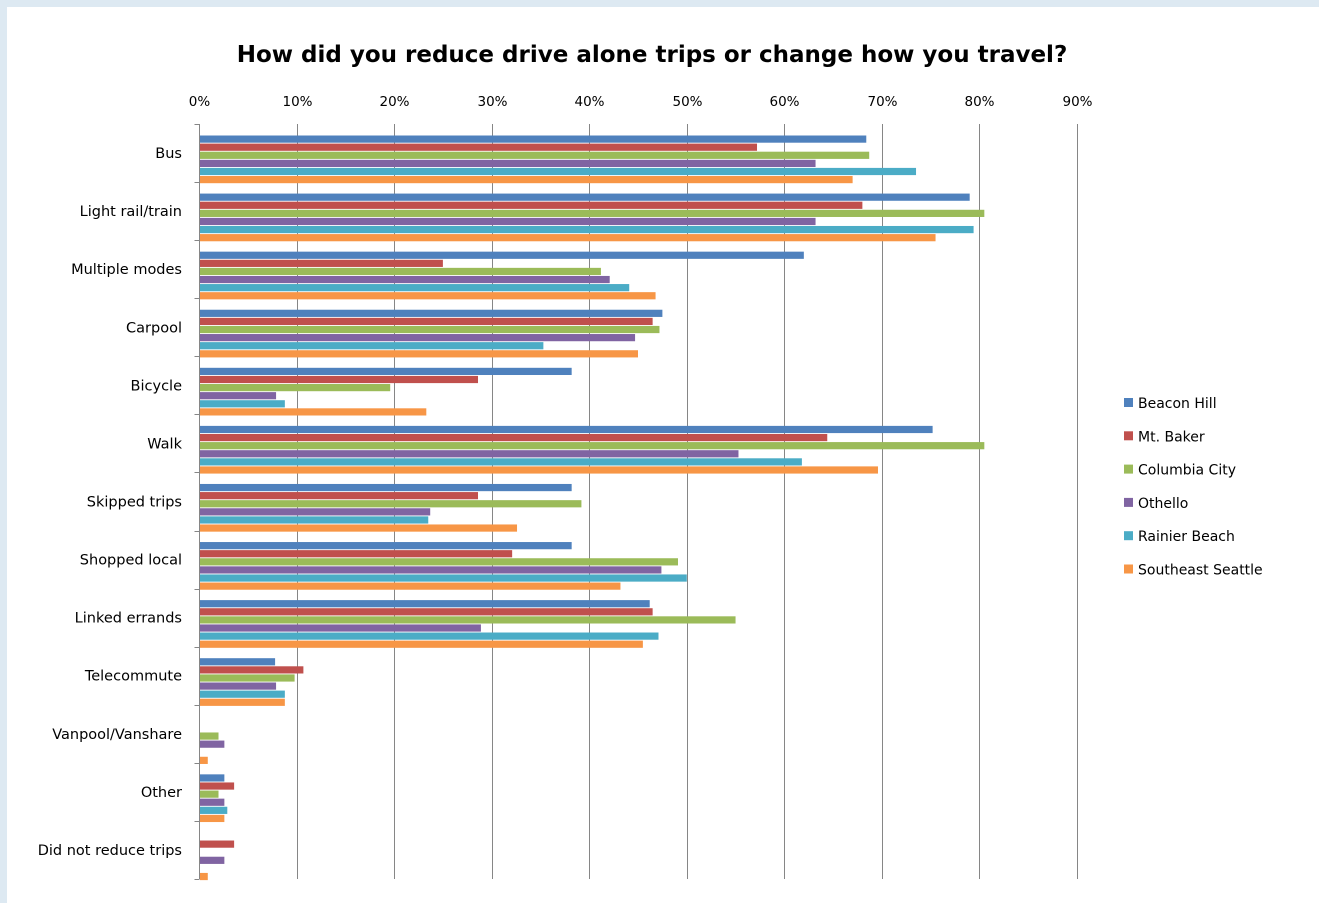 The width and height of the screenshot is (1319, 903). Describe the element at coordinates (110, 851) in the screenshot. I see `category-label: Did not reduce trips` at that location.